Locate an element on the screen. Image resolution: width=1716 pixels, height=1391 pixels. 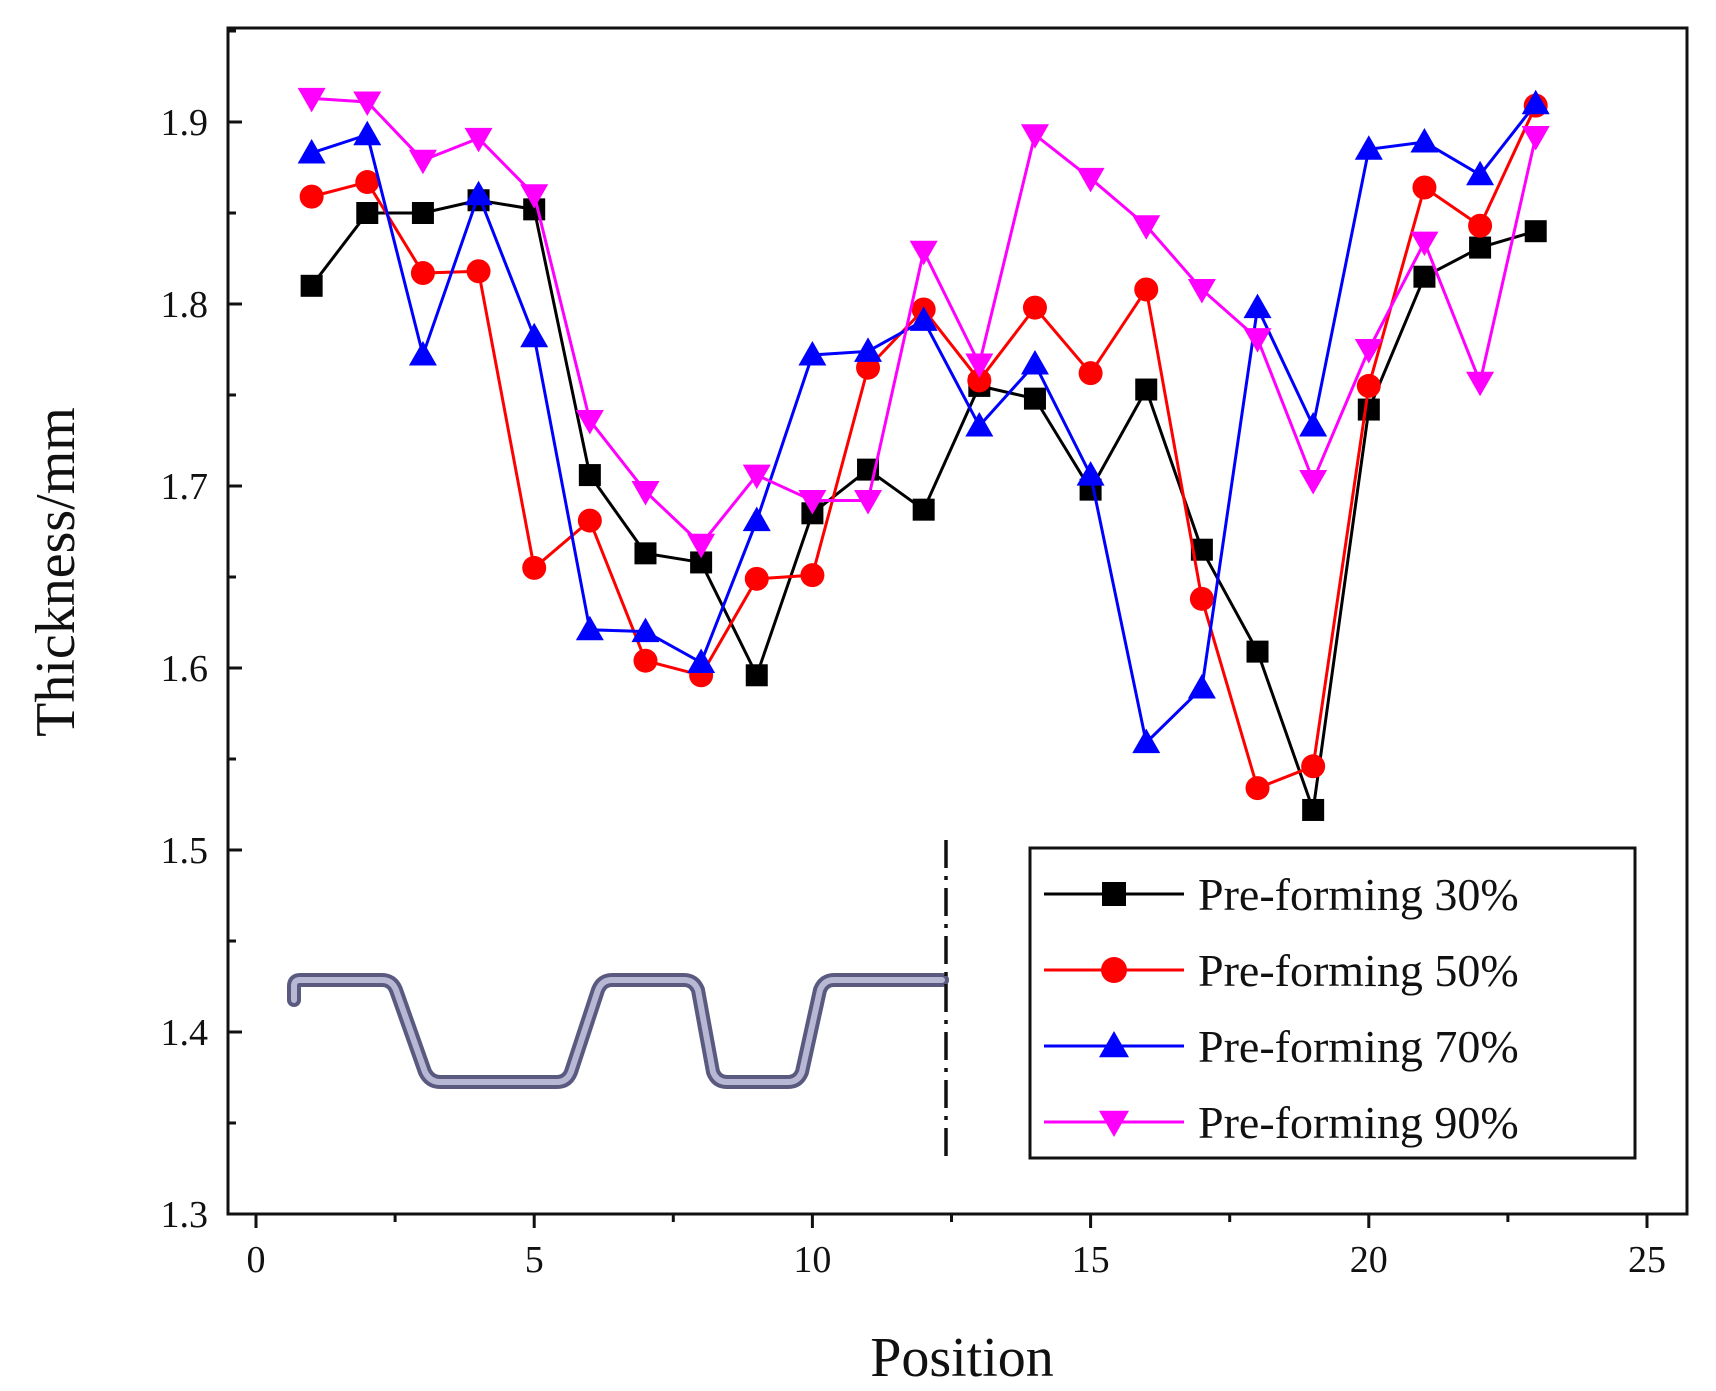
y-tick-label: 1.4 is located at coordinates (185, 1033).